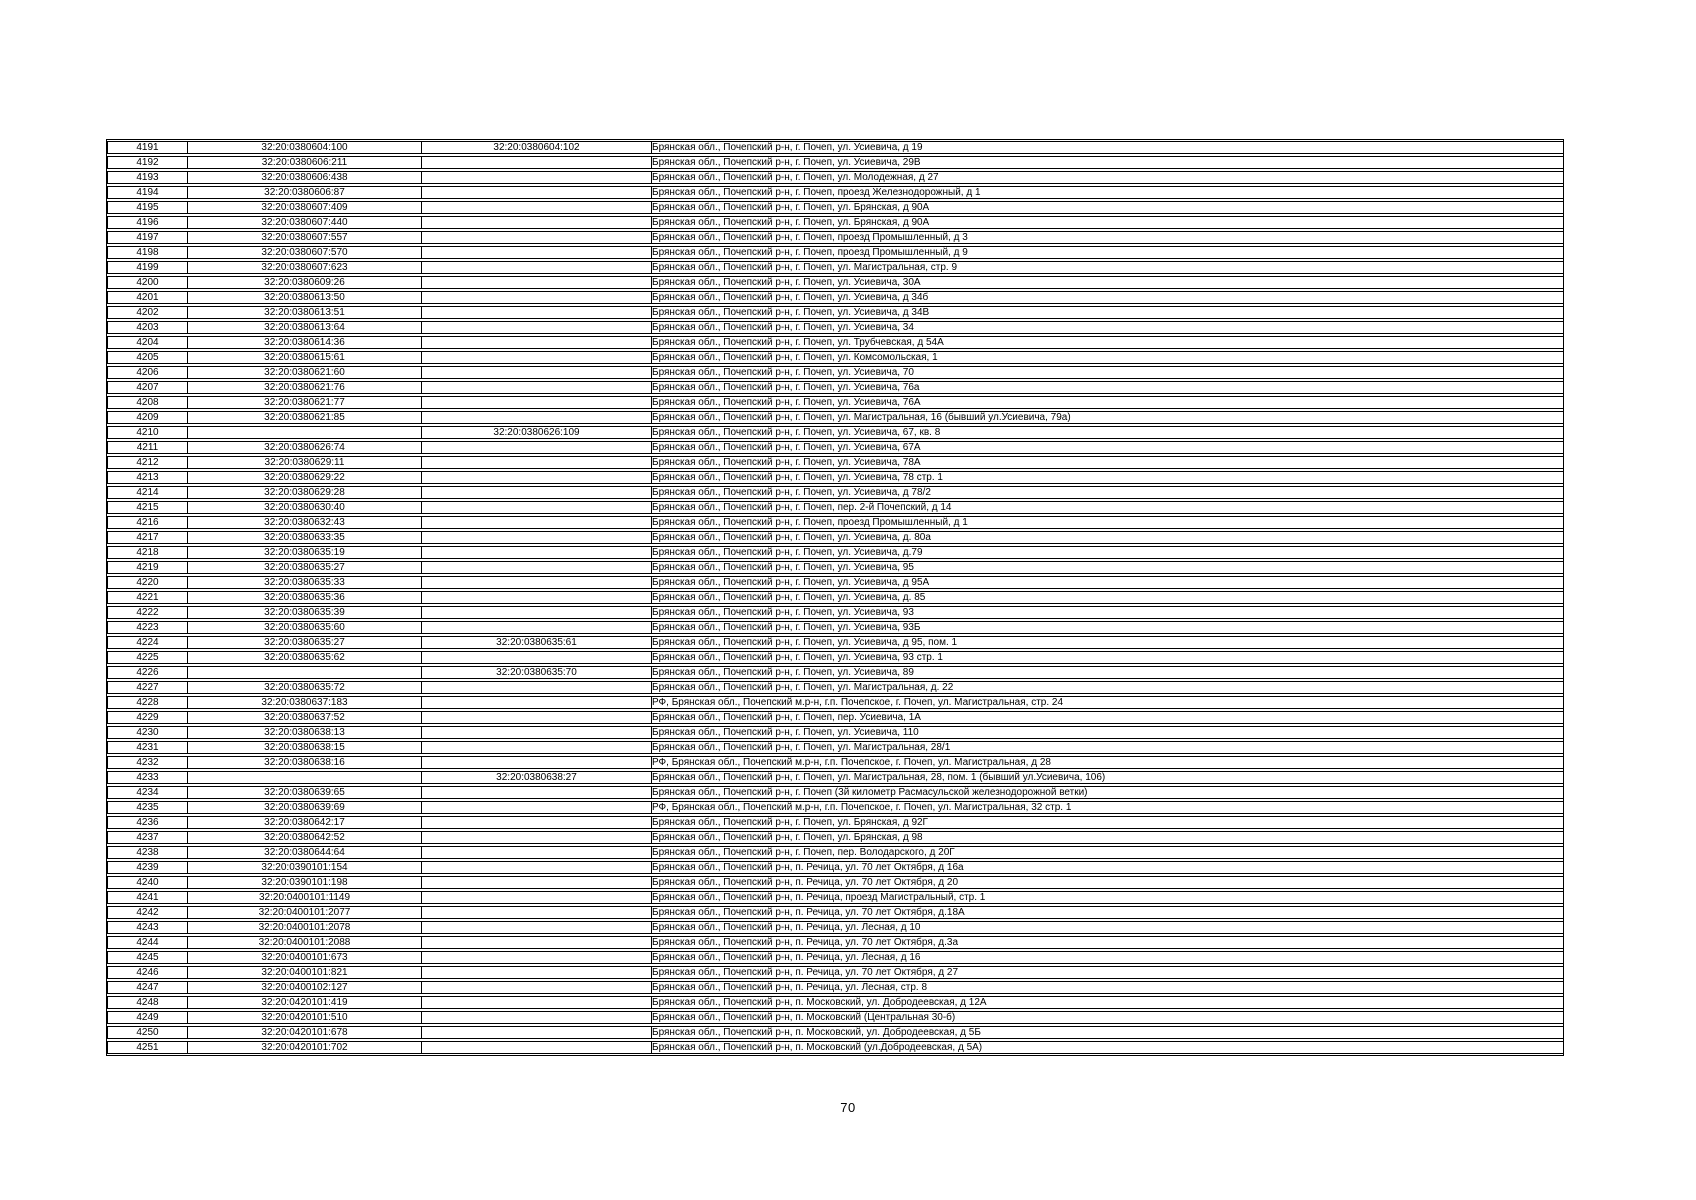  Describe the element at coordinates (305, 807) in the screenshot. I see `cadastral-number-cell: 32:20:0380639:69` at that location.